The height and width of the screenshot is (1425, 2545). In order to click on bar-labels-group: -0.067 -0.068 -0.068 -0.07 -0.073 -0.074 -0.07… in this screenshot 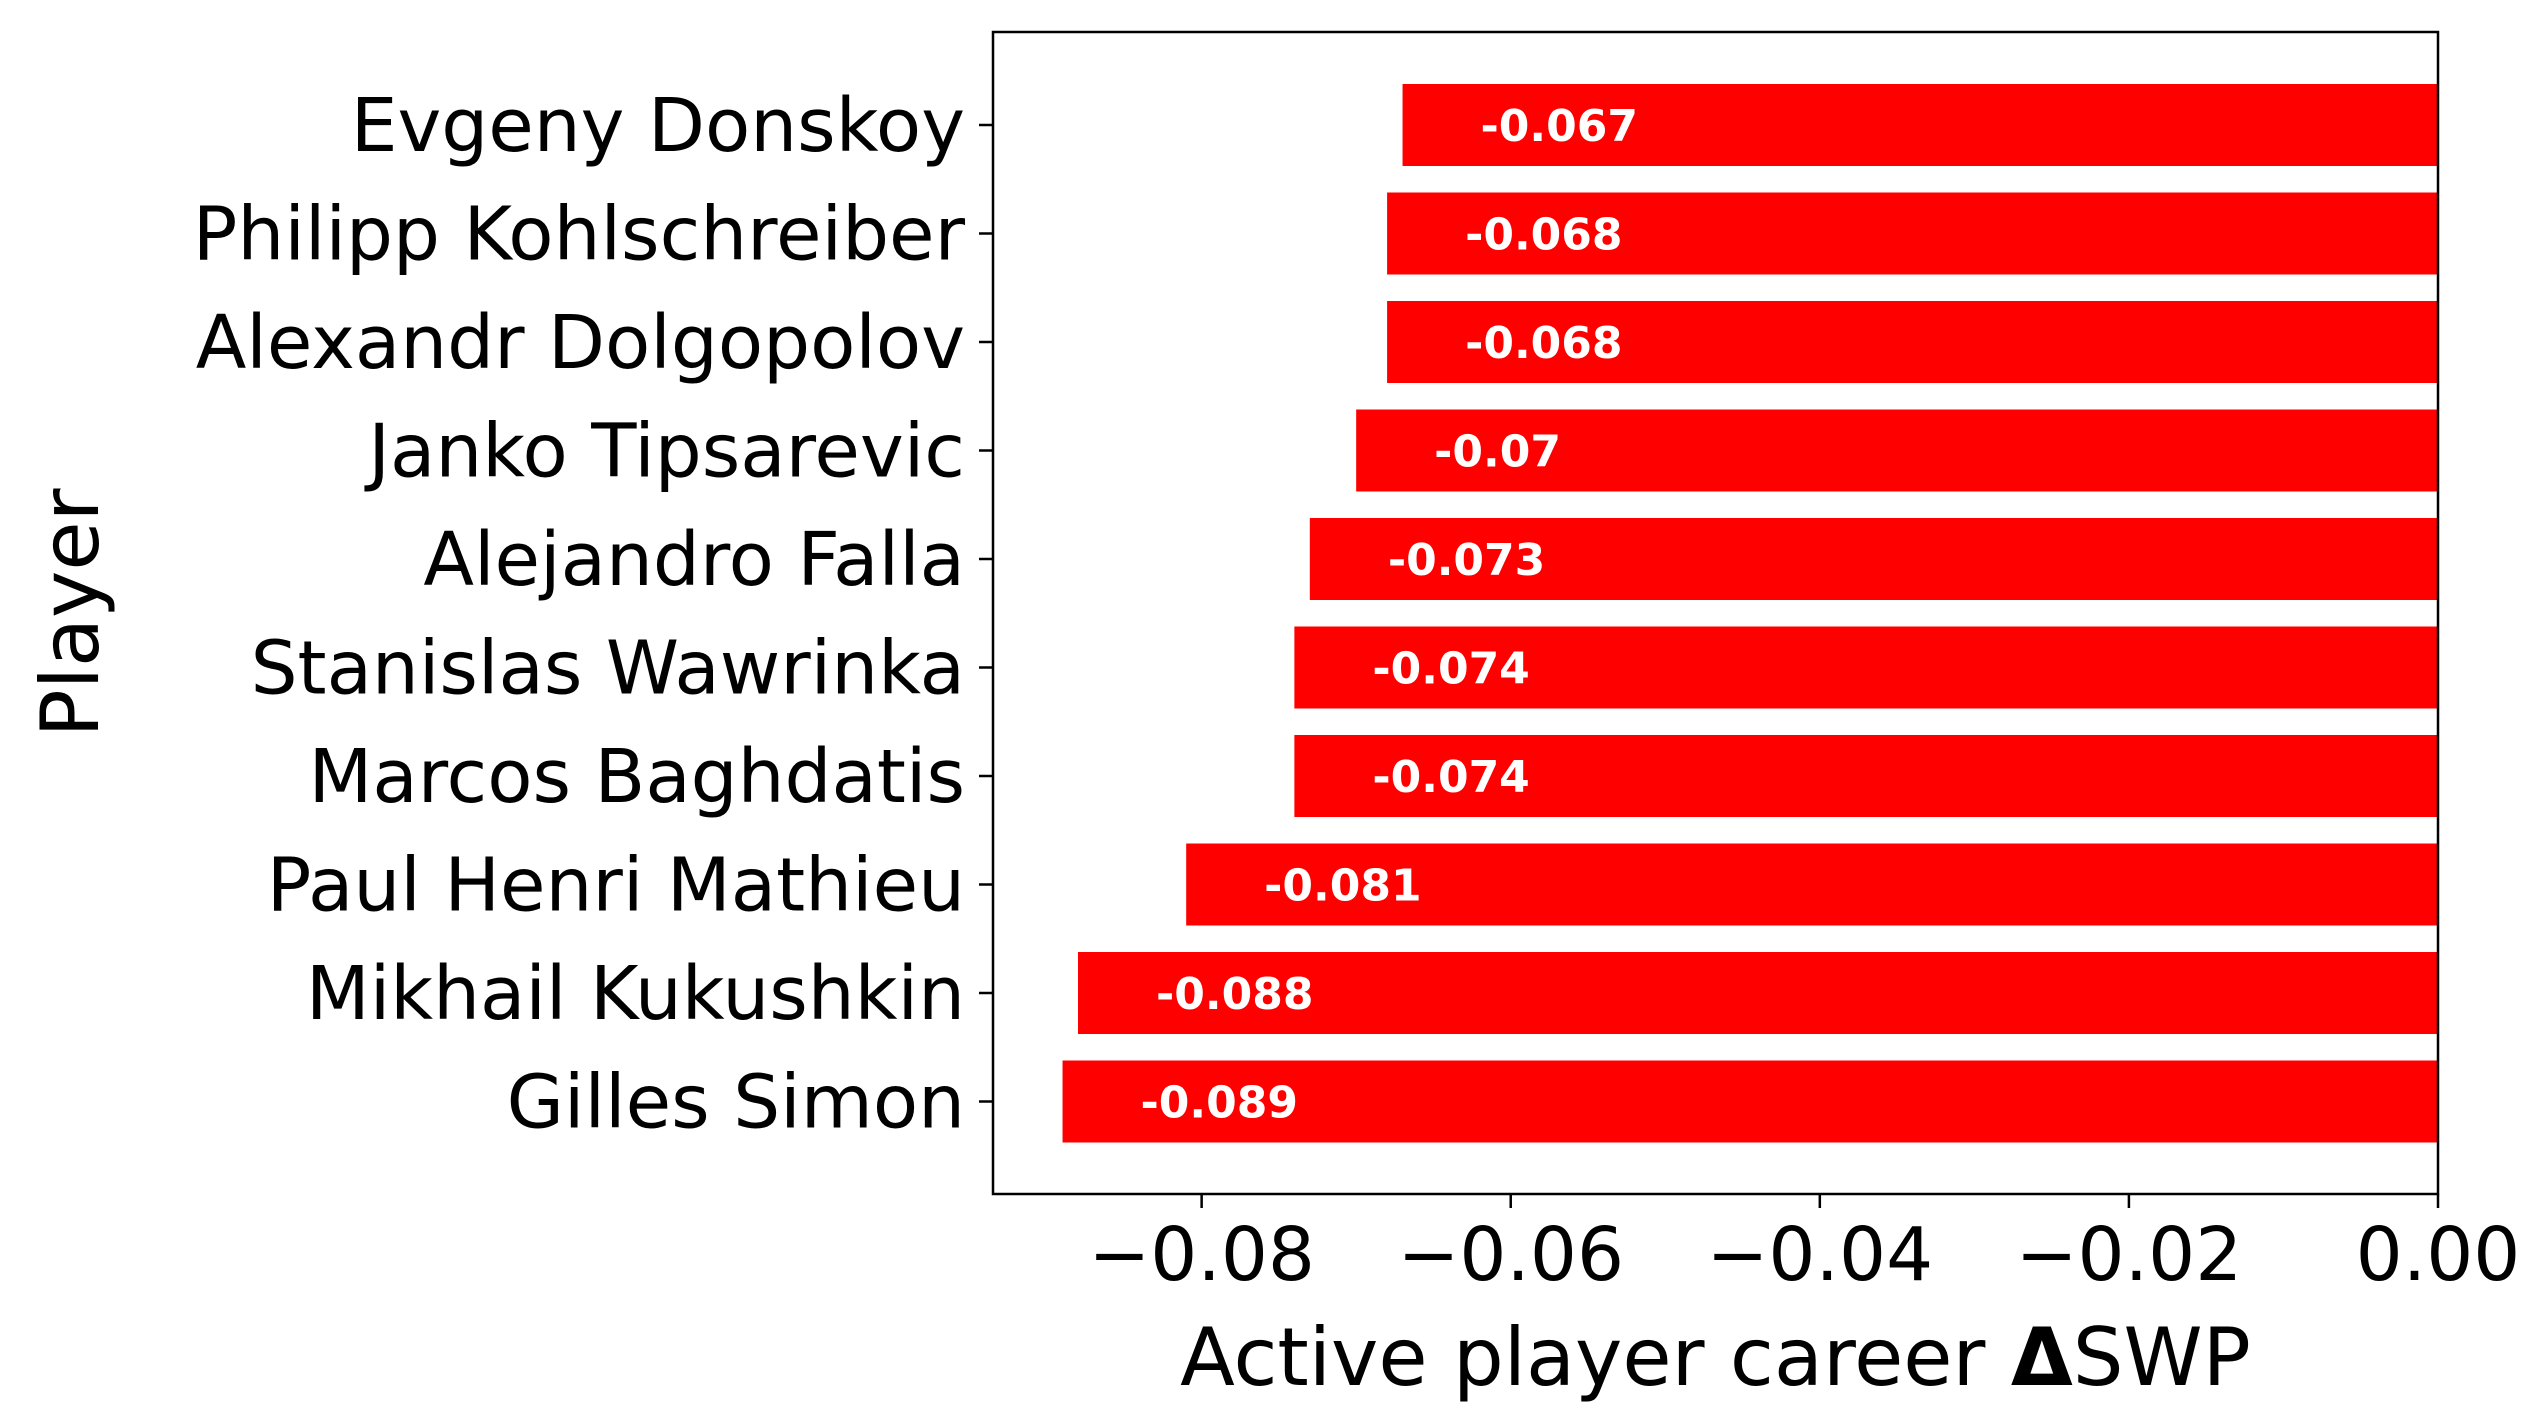, I will do `click(1389, 615)`.